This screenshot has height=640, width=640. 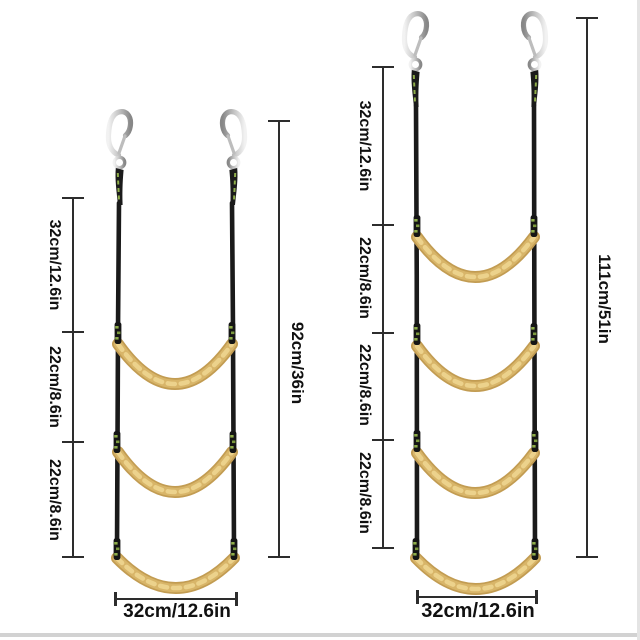 What do you see at coordinates (383, 308) in the screenshot?
I see `large-ladder-section-dim-line` at bounding box center [383, 308].